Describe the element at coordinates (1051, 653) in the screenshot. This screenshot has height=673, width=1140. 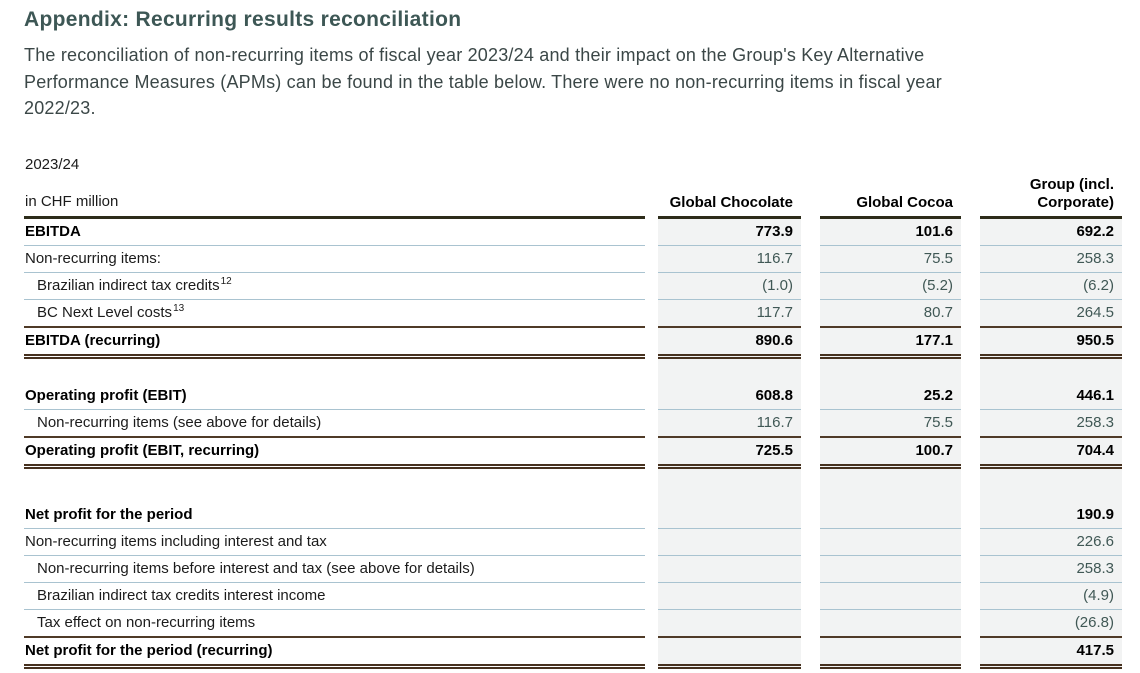
I see `cell-value: 417.5` at that location.